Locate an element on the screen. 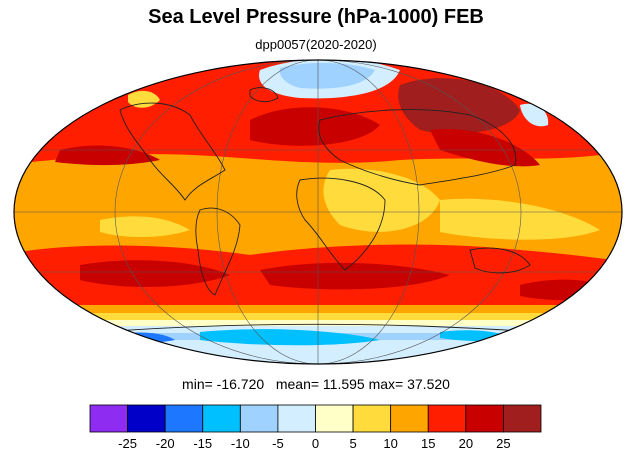 The width and height of the screenshot is (632, 460). colorbar-tick-label: 5 is located at coordinates (352, 443).